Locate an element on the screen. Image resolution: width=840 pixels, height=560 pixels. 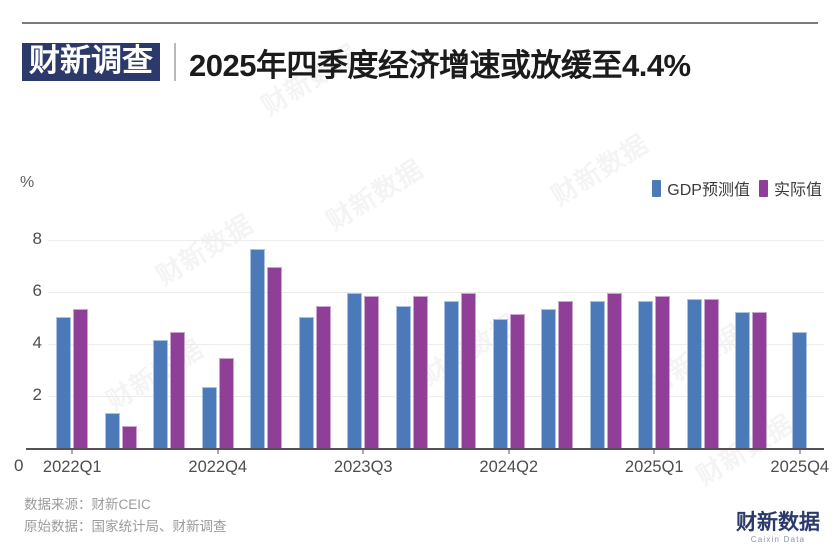
x-axis-tick-label: 2022Q1 is located at coordinates (72, 467).